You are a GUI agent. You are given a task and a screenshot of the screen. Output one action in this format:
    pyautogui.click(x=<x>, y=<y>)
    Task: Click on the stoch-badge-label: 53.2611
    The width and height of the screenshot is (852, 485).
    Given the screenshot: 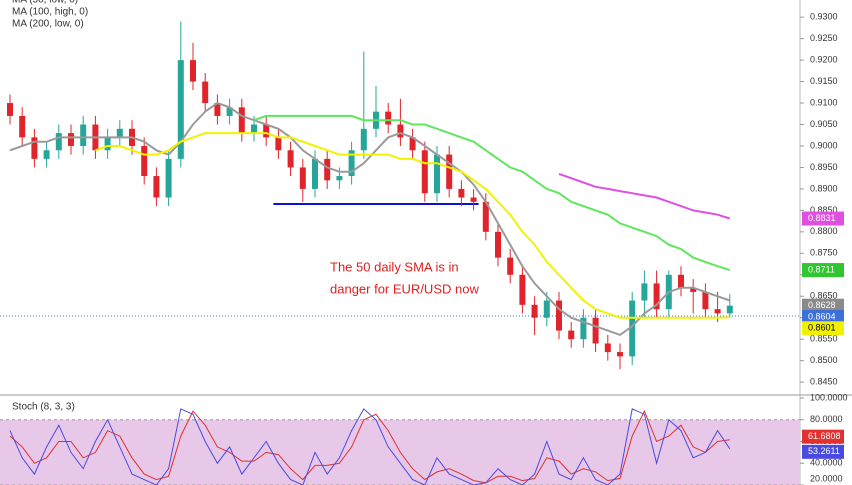 What is the action you would take?
    pyautogui.click(x=824, y=451)
    